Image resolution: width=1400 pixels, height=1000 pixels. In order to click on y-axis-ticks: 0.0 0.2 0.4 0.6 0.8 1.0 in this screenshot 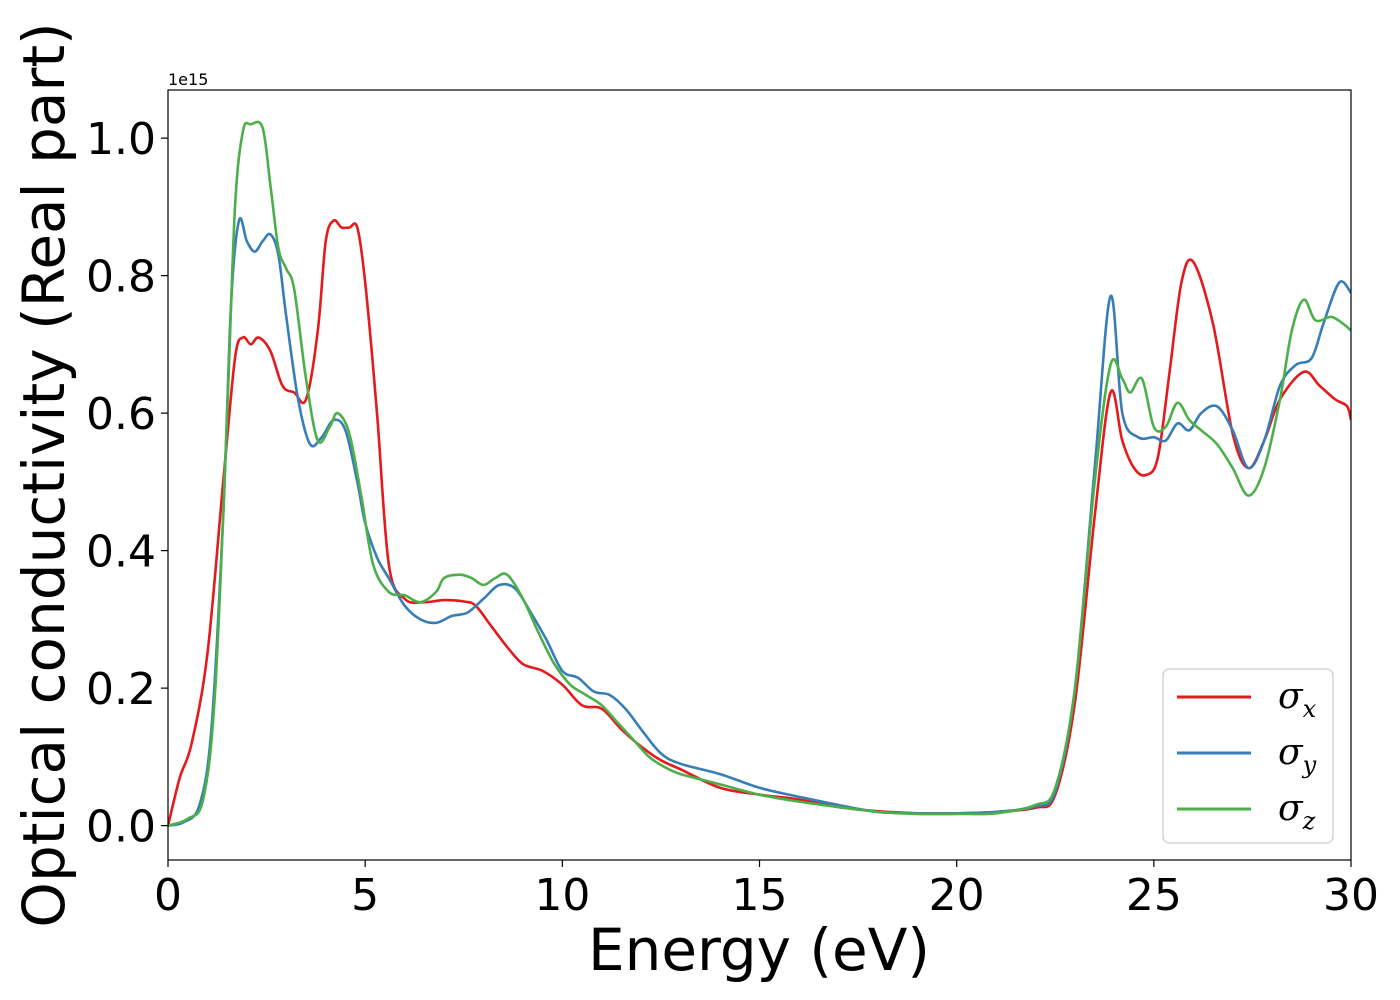, I will do `click(127, 483)`.